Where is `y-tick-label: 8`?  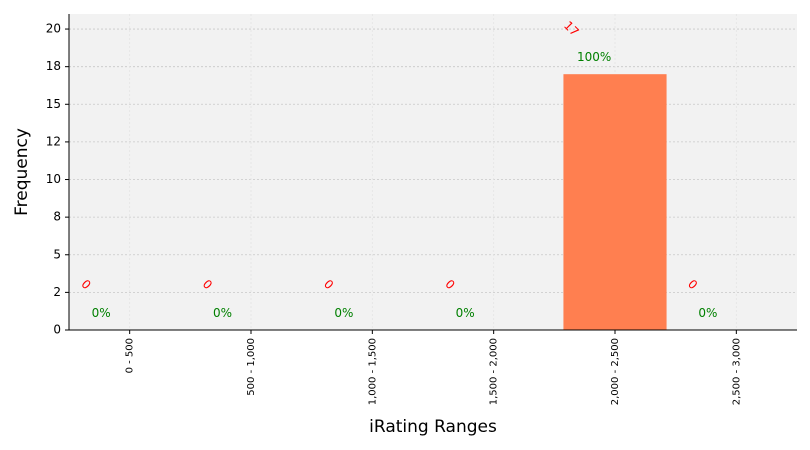
y-tick-label: 8 is located at coordinates (57, 217).